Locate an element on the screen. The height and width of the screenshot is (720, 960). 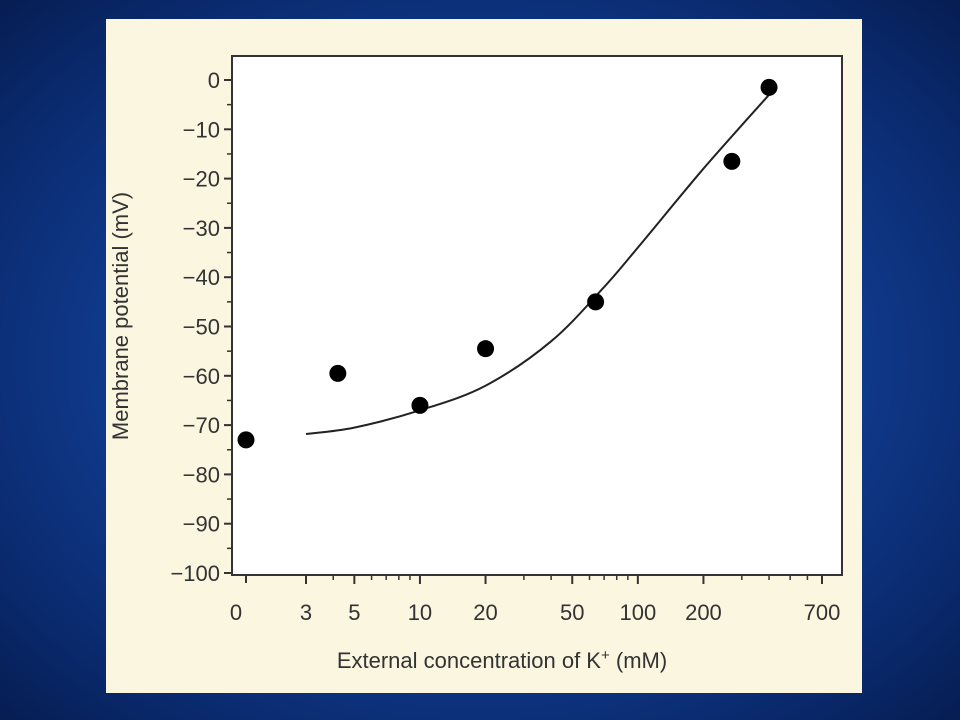
y-tick-label: −70 is located at coordinates (201, 425).